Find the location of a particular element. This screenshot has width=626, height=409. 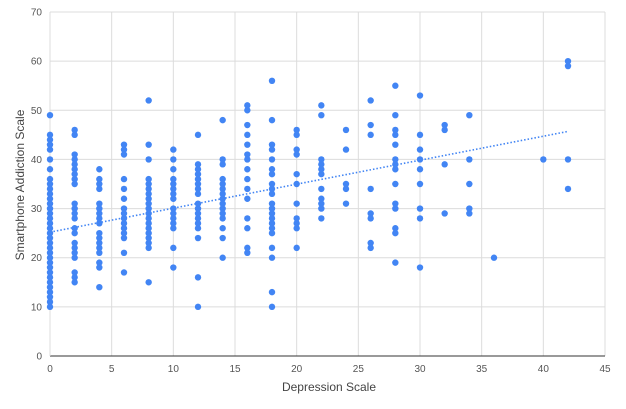

x-tick-label: 35 is located at coordinates (482, 369).